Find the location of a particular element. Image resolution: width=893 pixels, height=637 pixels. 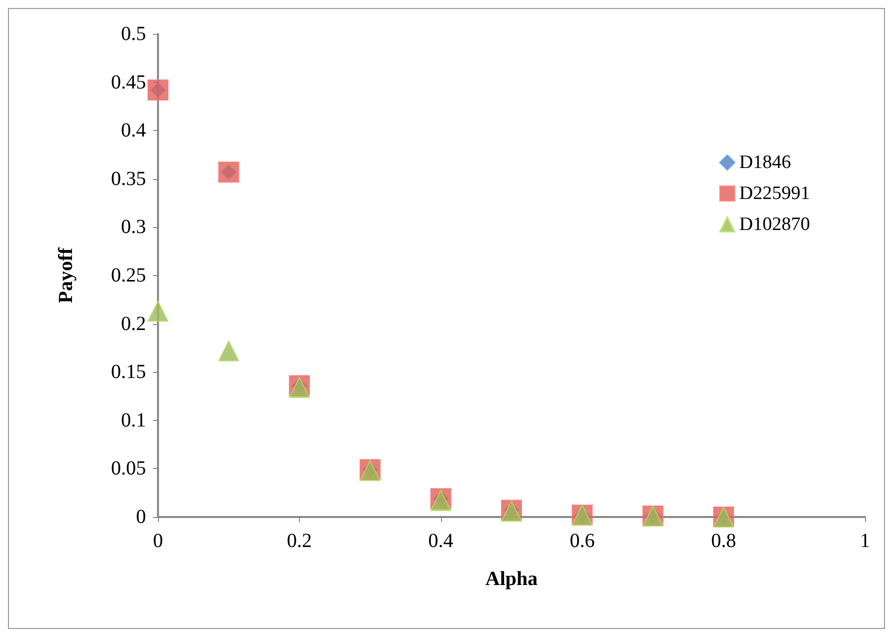

y-tick-label: 0.05 is located at coordinates (128, 469).